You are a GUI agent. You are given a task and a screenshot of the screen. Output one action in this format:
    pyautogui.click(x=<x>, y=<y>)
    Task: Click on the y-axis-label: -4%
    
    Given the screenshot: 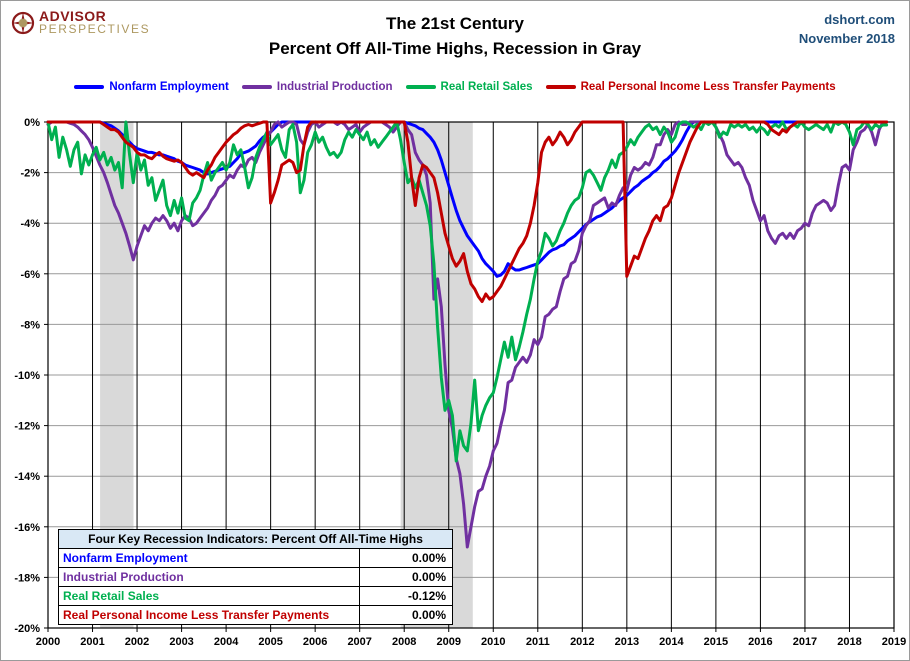 What is the action you would take?
    pyautogui.click(x=30, y=224)
    